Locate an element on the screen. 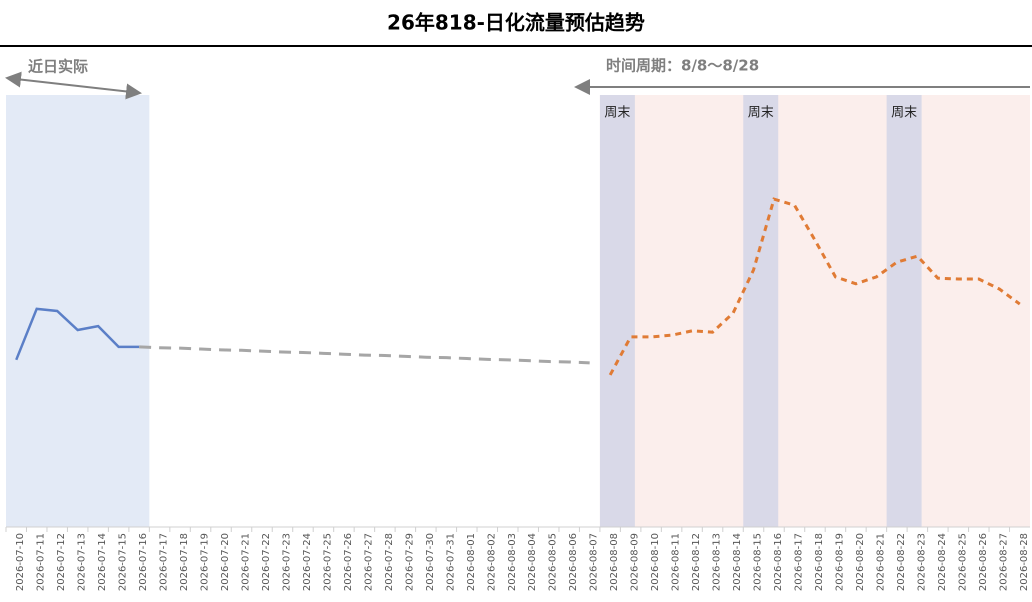 The width and height of the screenshot is (1032, 602). x-tick-label: 2026-07-10 is located at coordinates (20, 562).